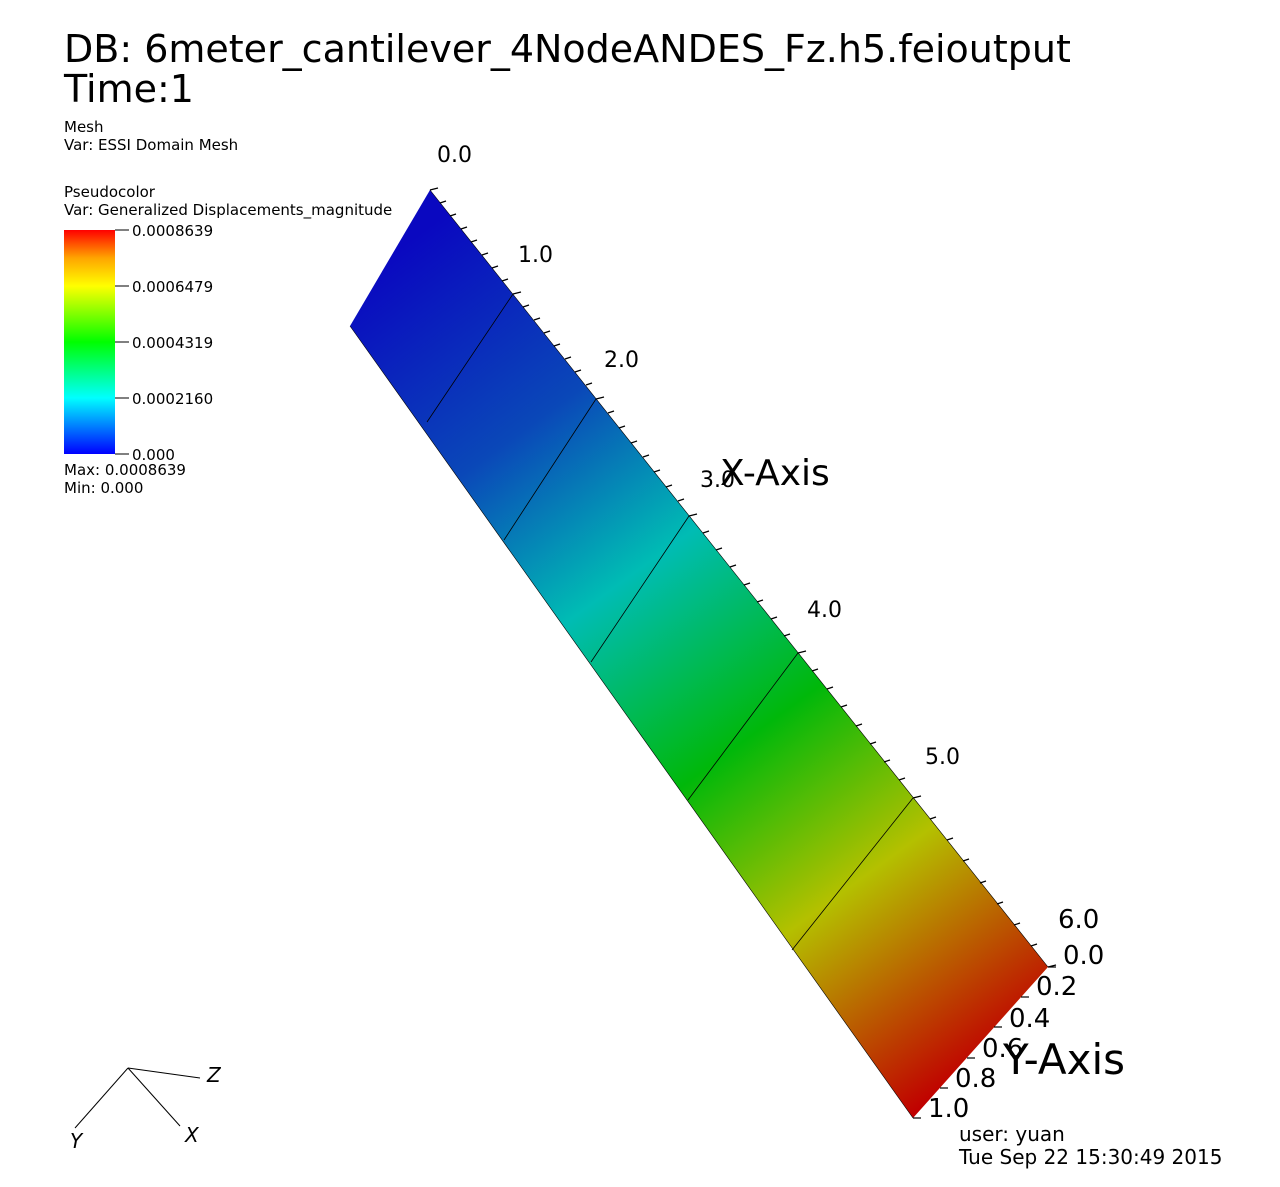 Image resolution: width=1280 pixels, height=1187 pixels. I want to click on triad-x-label: X, so click(192, 1135).